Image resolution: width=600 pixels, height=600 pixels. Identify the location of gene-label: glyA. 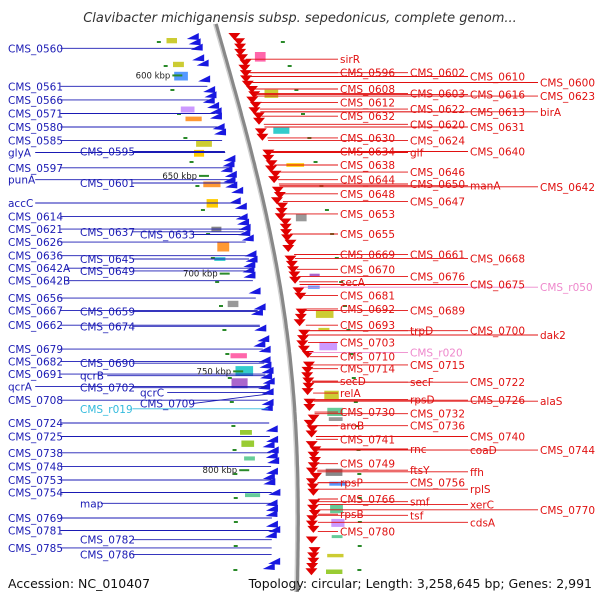
(20, 154).